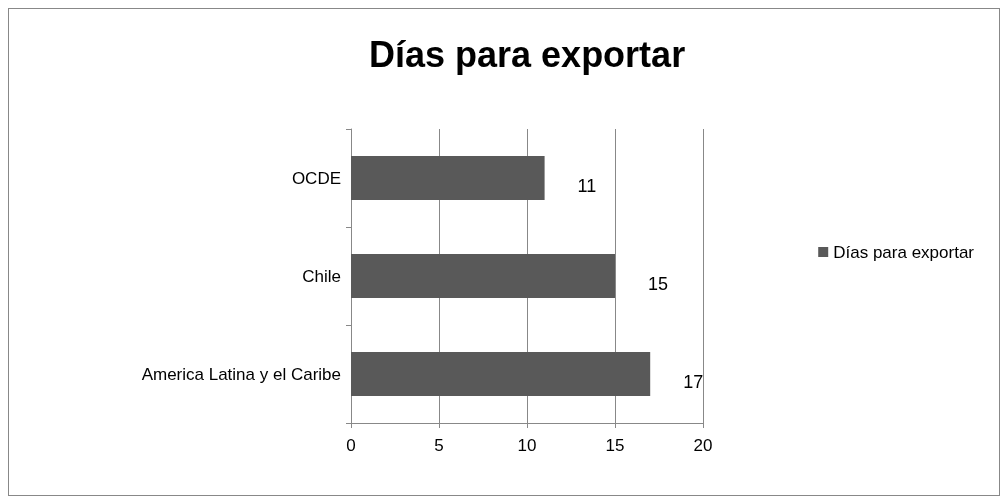  What do you see at coordinates (321, 276) in the screenshot?
I see `y-tick-label: Chile` at bounding box center [321, 276].